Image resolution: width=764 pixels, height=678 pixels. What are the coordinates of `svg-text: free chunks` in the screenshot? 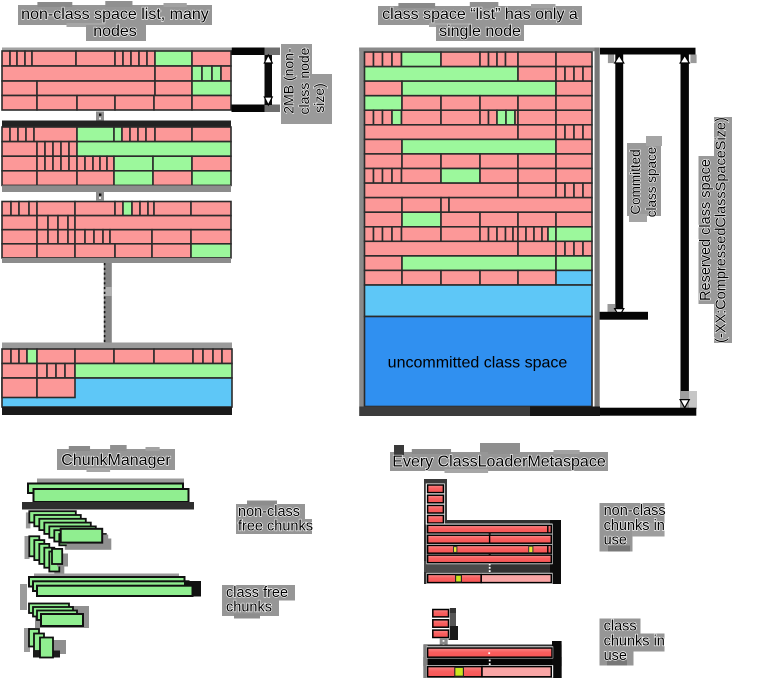 It's located at (275, 527).